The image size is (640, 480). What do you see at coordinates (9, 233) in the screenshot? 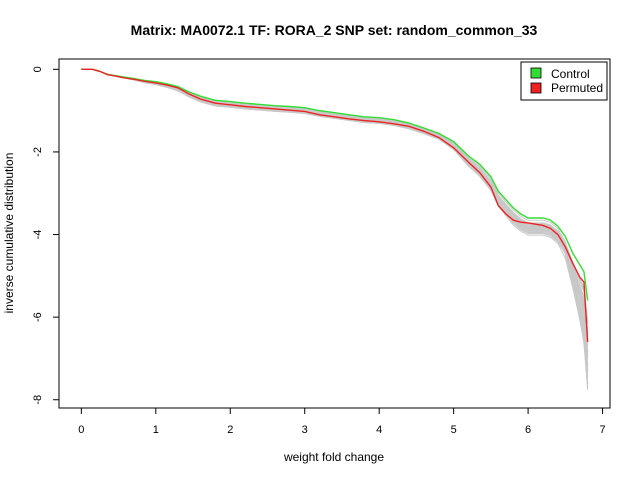
I see `y-axis-label: inverse cumulative distribution` at bounding box center [9, 233].